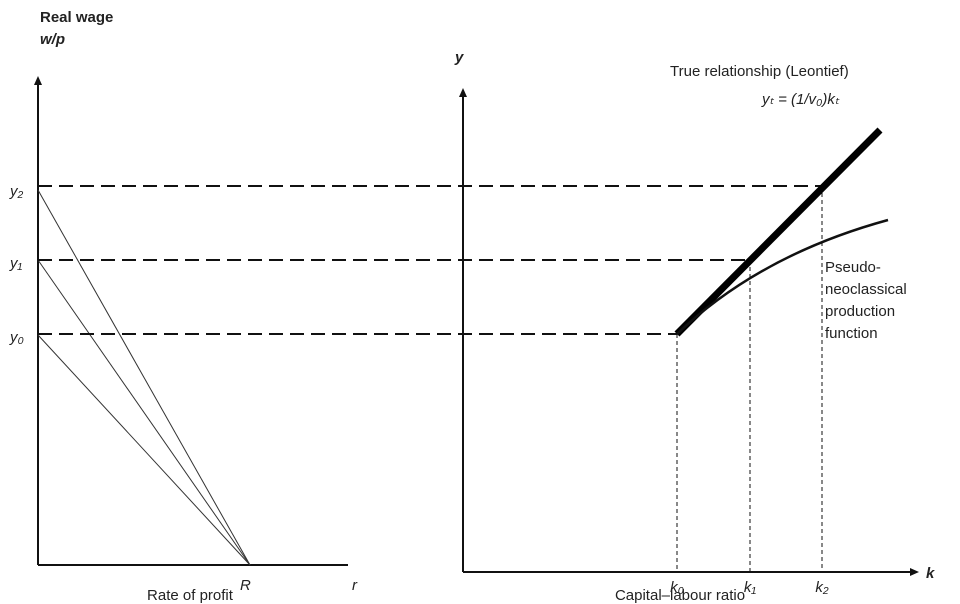  Describe the element at coordinates (750, 587) in the screenshot. I see `x-tick: k₁` at that location.